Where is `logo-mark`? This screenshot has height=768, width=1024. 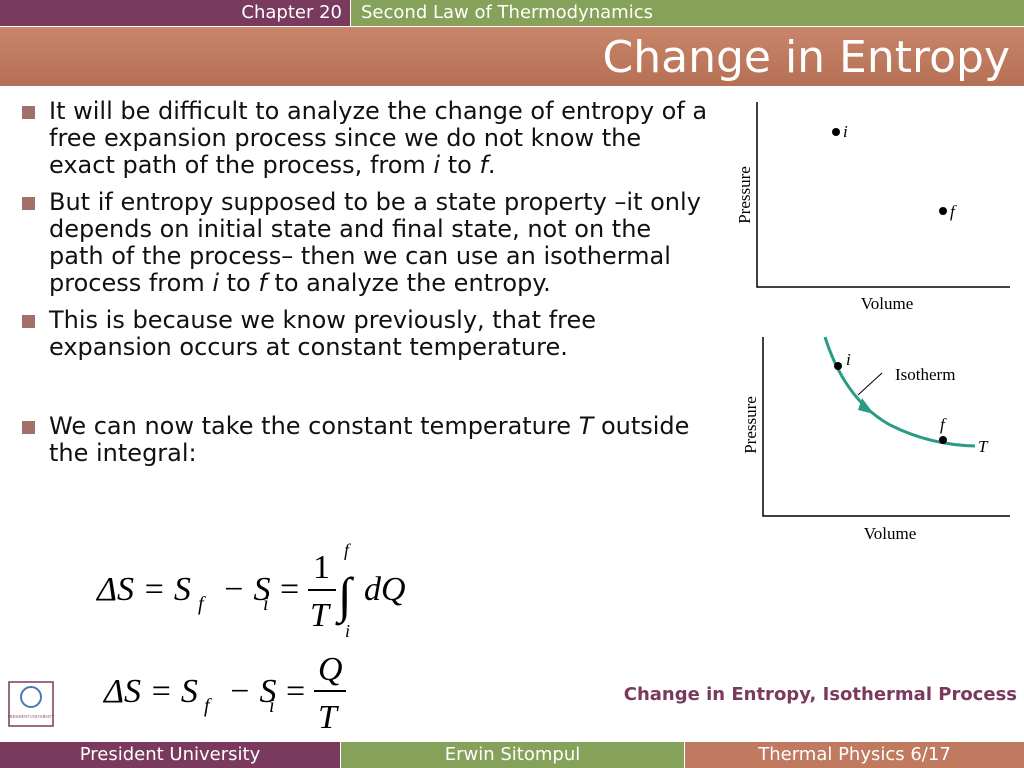
logo-mark is located at coordinates (31, 697).